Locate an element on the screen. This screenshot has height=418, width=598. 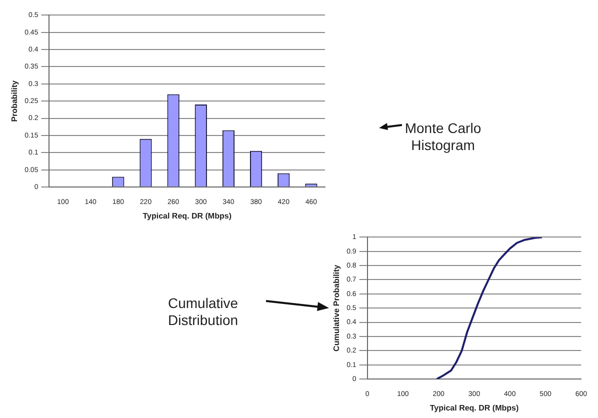
text: Monte Carlo Histogram is located at coordinates (443, 137).